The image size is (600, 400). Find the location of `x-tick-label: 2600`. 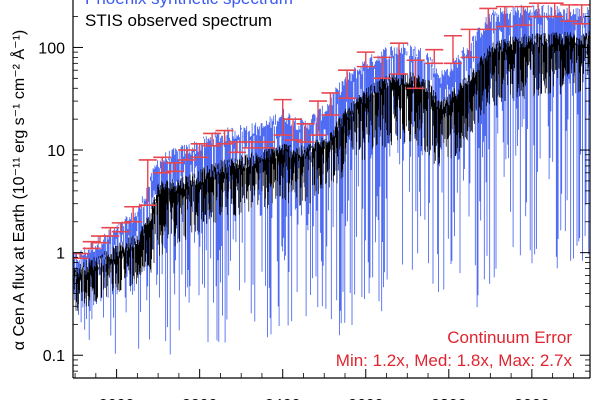

x-tick-label: 2600 is located at coordinates (366, 398).